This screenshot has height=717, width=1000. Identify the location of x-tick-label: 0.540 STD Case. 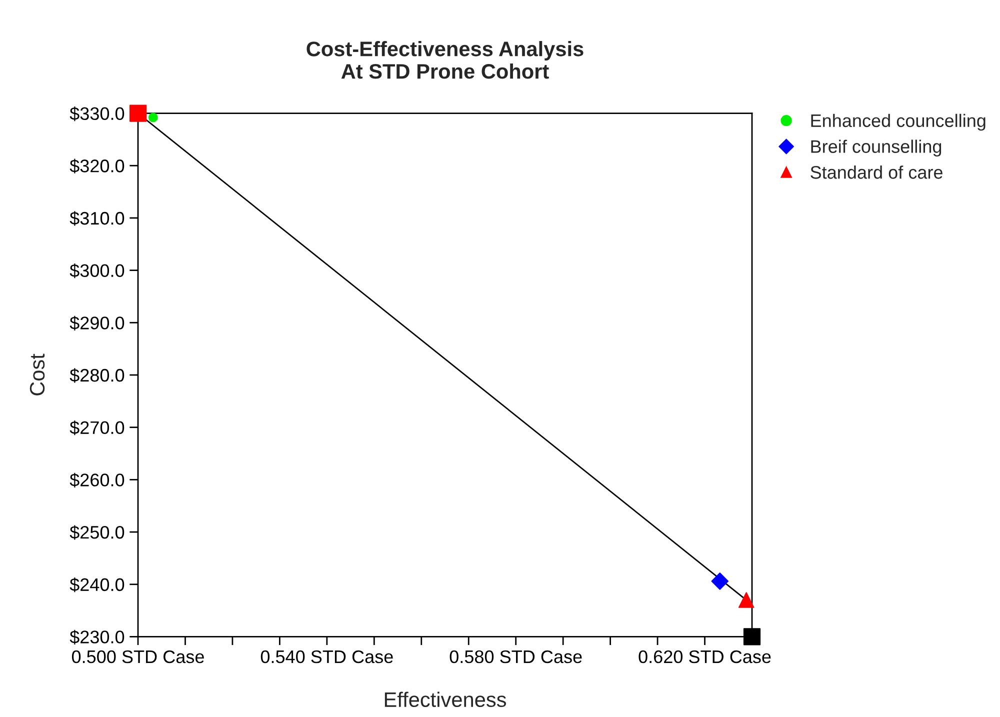
(326, 657).